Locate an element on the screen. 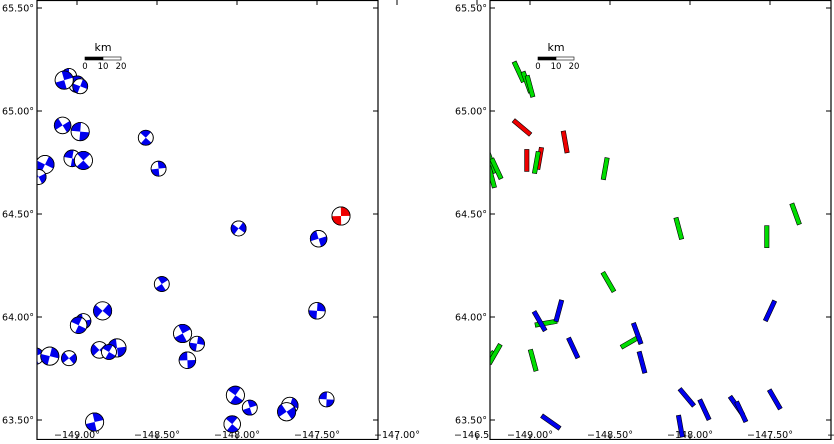 Image resolution: width=834 pixels, height=444 pixels. right-x-tick-label: −149.00° is located at coordinates (530, 435).